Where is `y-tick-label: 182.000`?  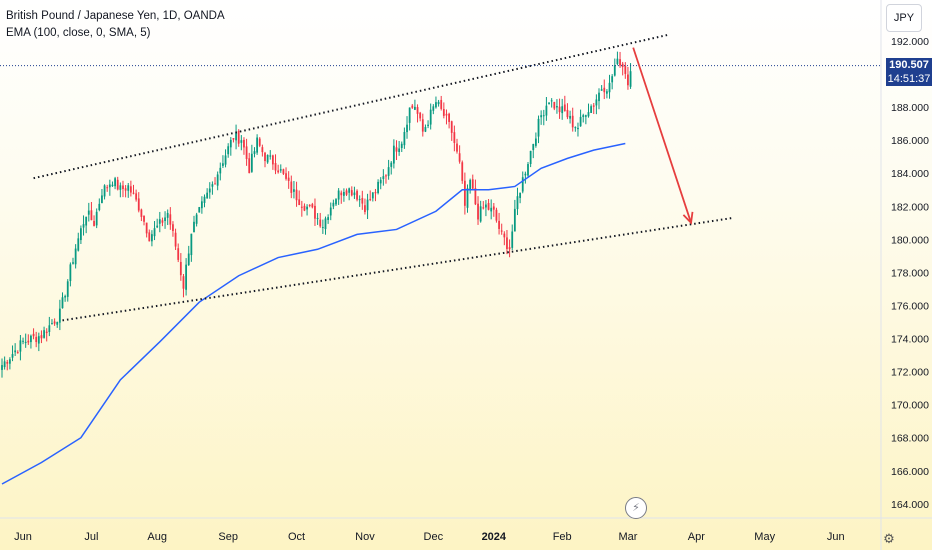 y-tick-label: 182.000 is located at coordinates (910, 207).